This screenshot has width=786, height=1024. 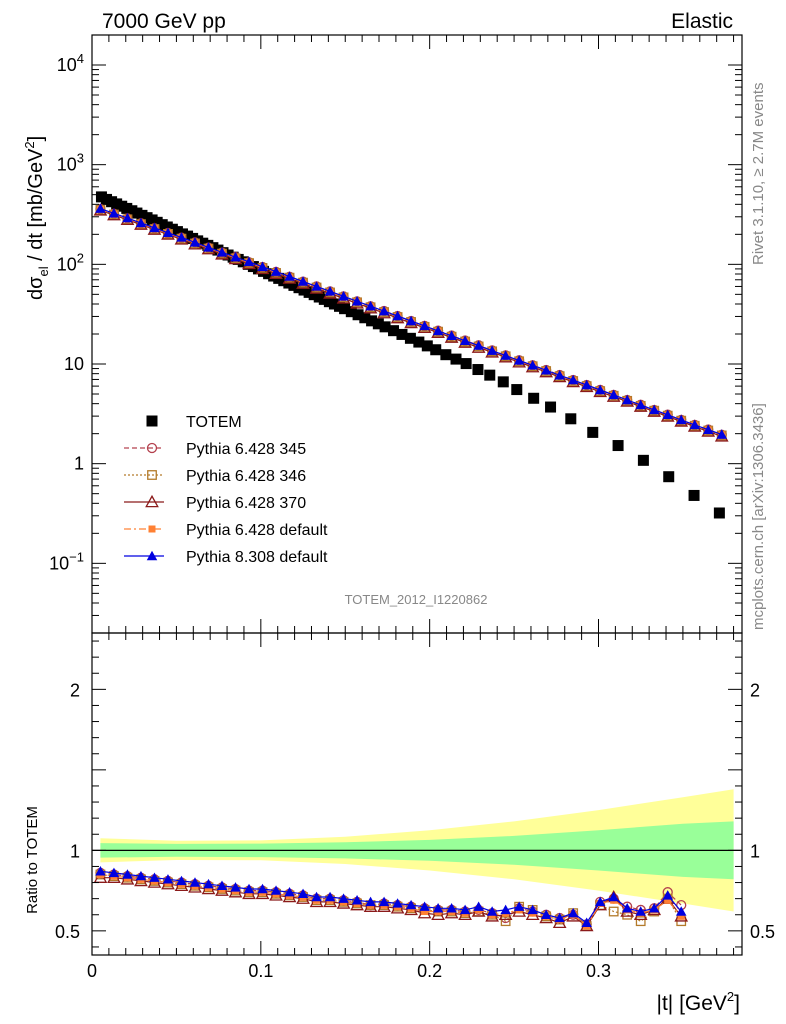 I want to click on ratio-y-tick-label-right: 1, so click(x=755, y=851).